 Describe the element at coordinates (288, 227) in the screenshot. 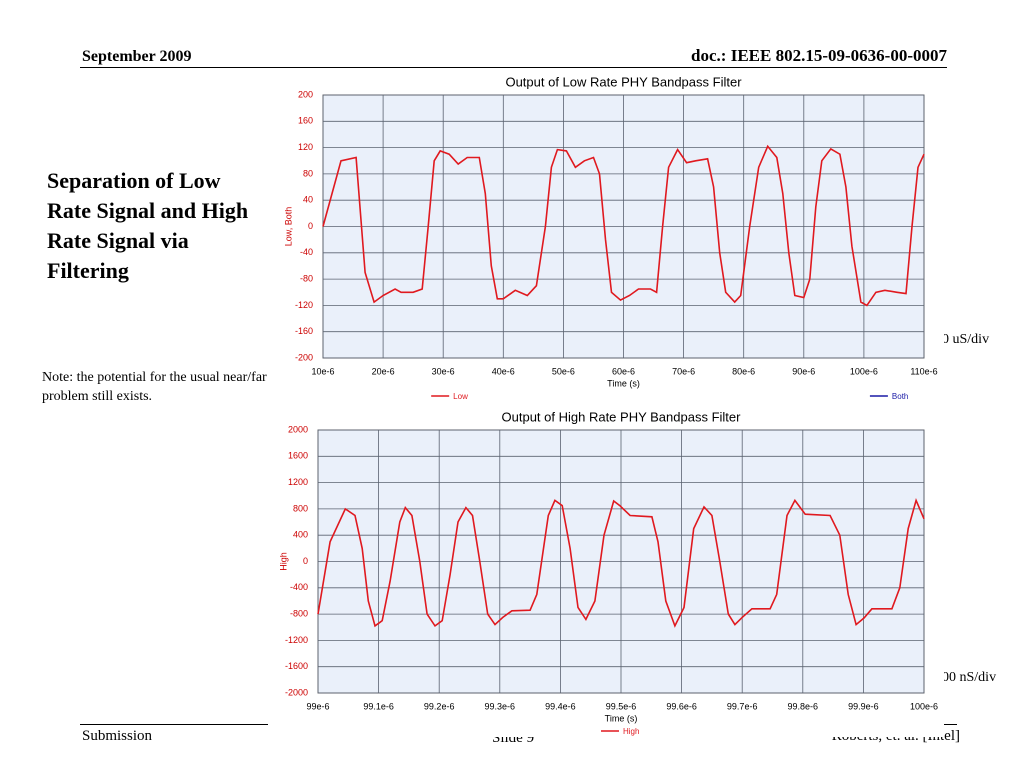

I see `y-axis-label: Low, Both` at that location.